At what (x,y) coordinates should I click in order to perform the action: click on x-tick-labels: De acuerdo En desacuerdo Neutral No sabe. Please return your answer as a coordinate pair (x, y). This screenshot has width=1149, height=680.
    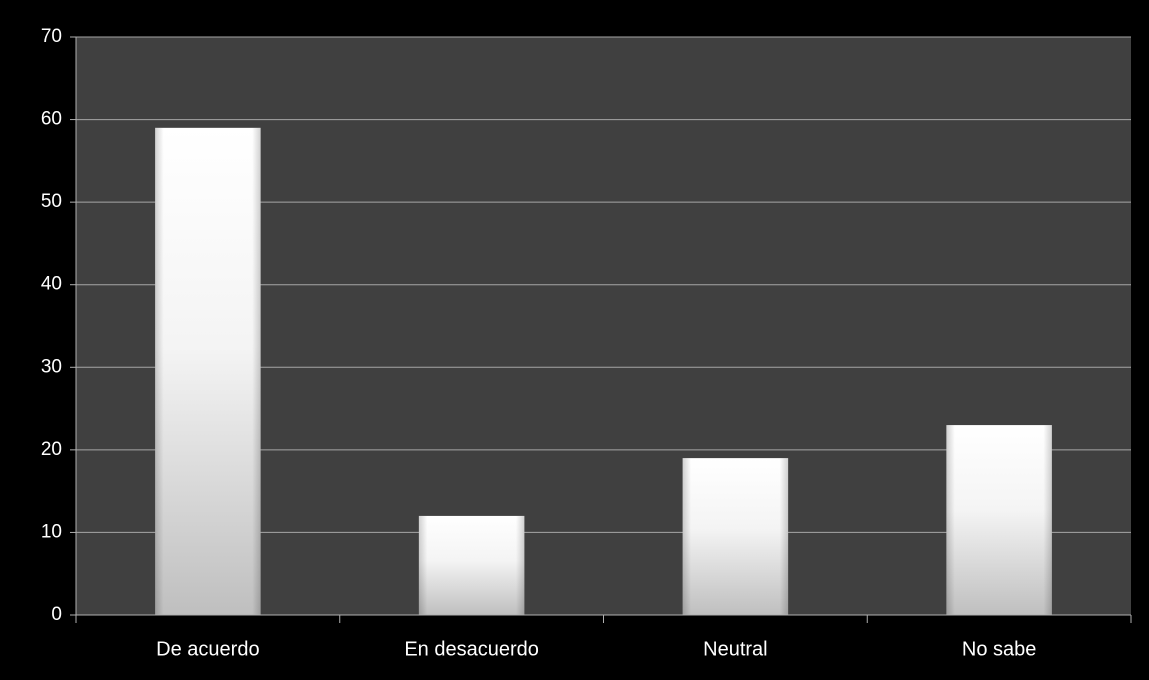
    Looking at the image, I should click on (596, 649).